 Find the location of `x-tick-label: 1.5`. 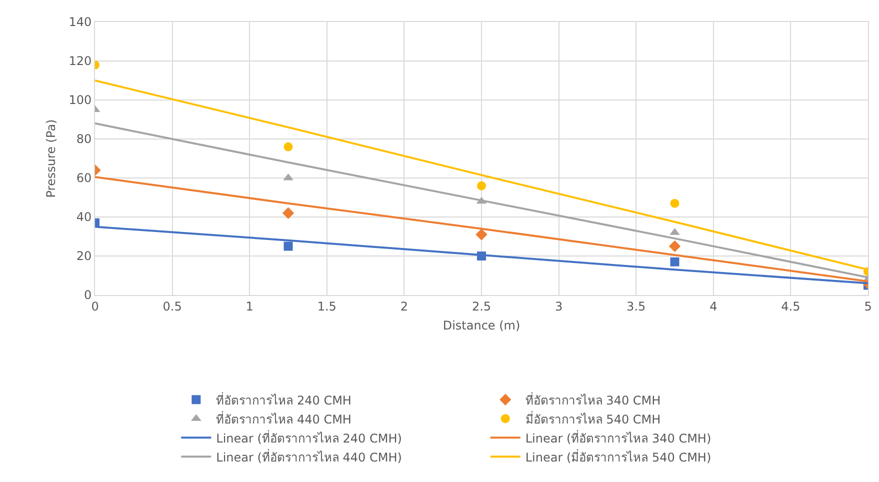

x-tick-label: 1.5 is located at coordinates (326, 306).